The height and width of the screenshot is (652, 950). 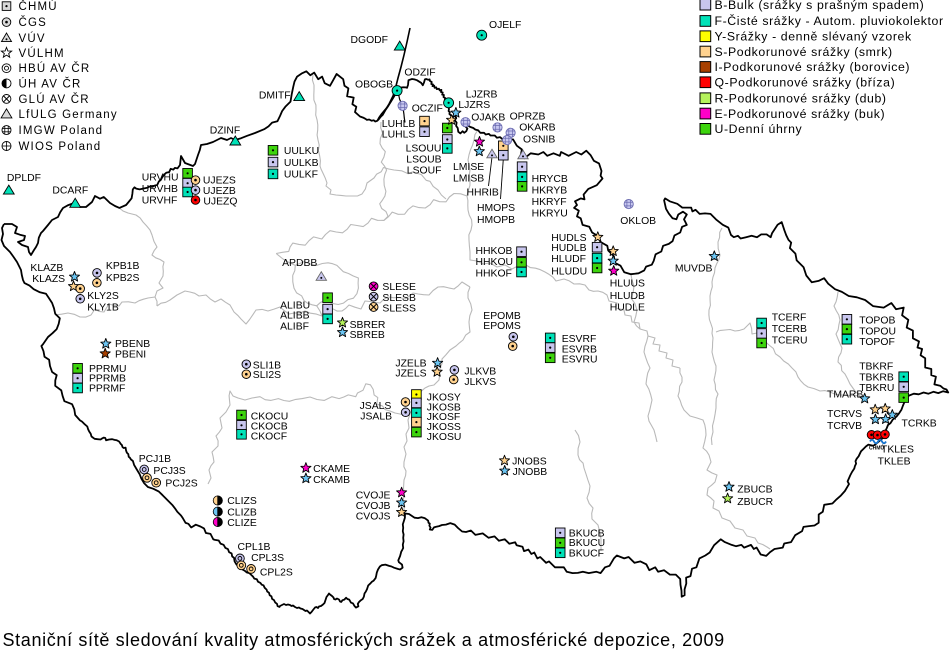 I want to click on svg-text: TCERB, so click(x=789, y=329).